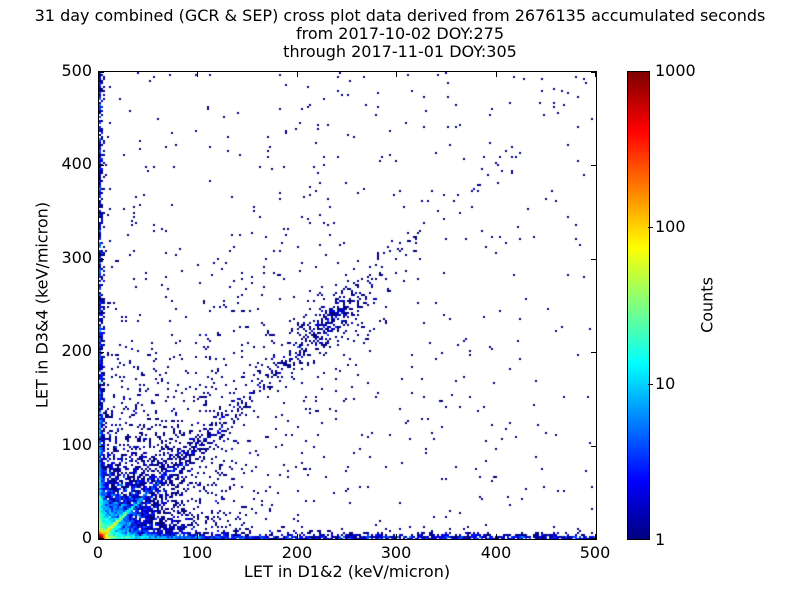 This screenshot has width=800, height=600. Describe the element at coordinates (399, 33) in the screenshot. I see `chart-subtitle-from: from 2017-10-02 DOY:275` at that location.